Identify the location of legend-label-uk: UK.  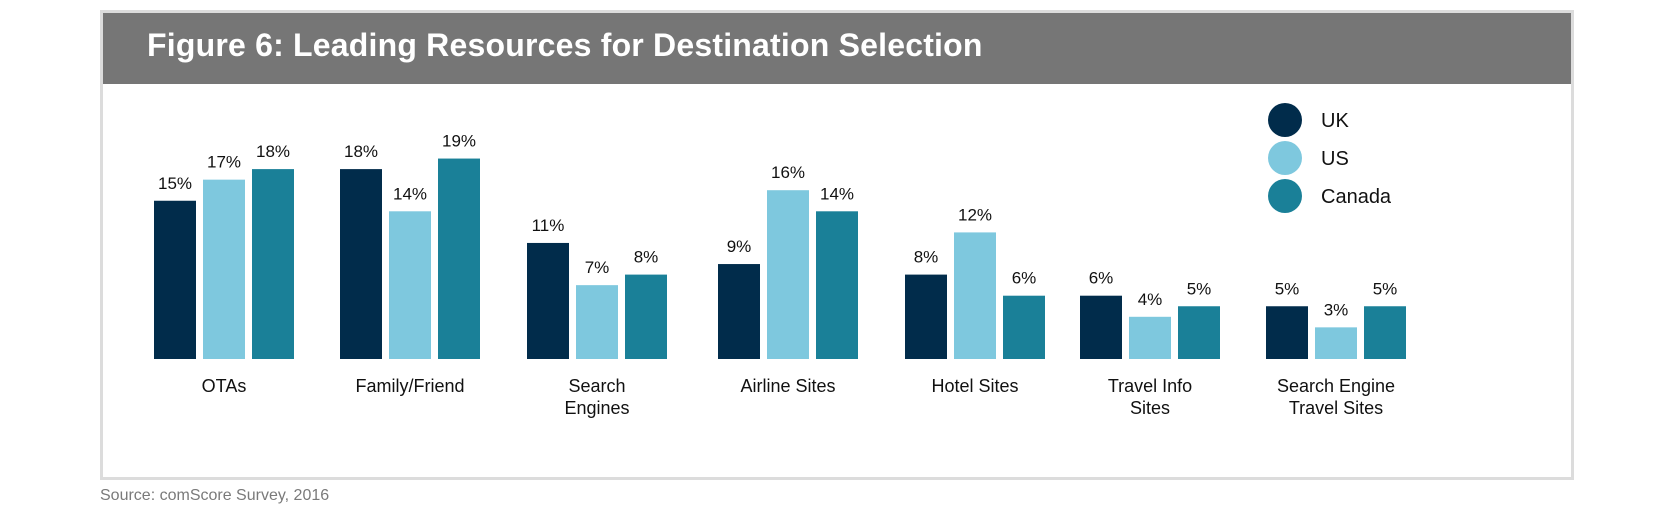
(1335, 121).